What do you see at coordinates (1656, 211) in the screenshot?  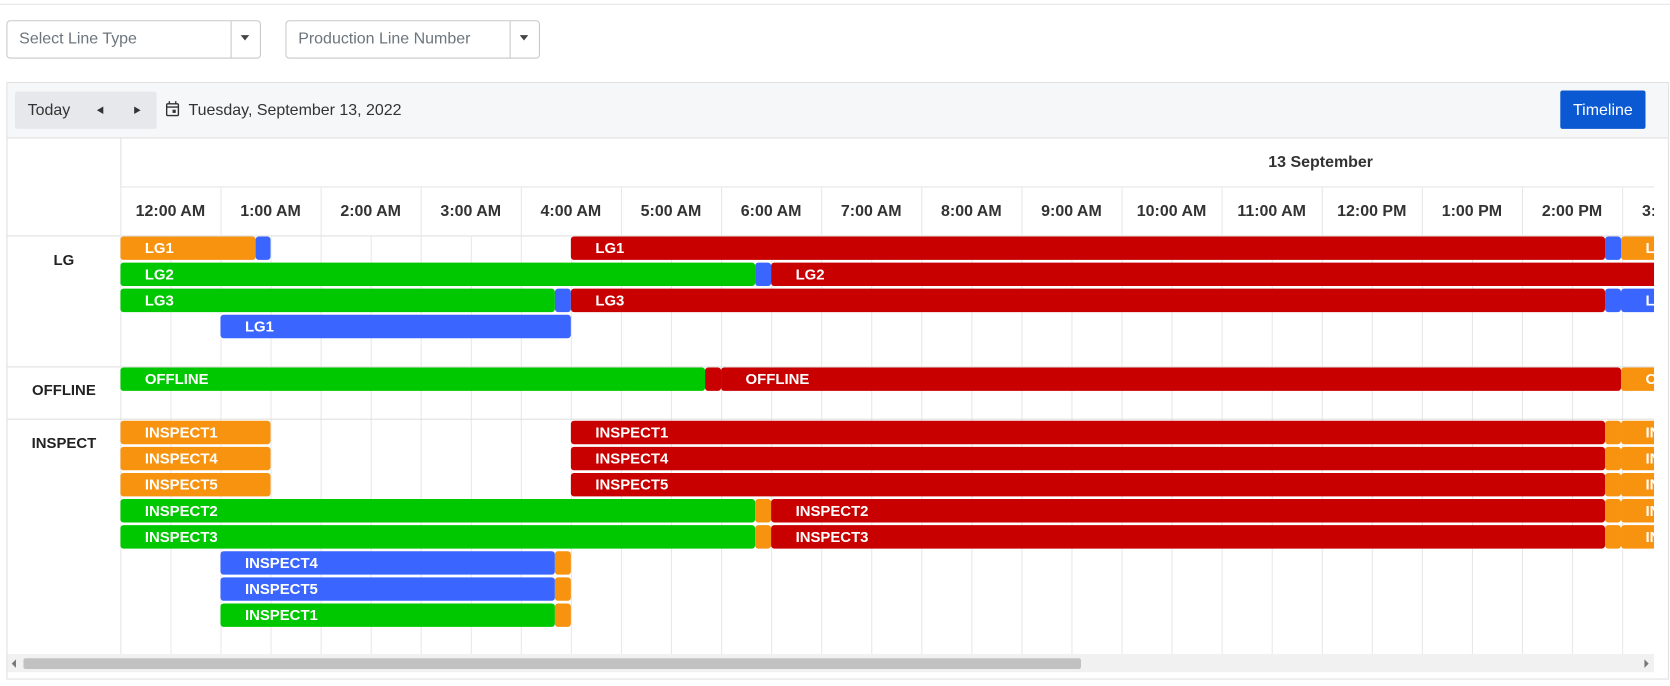 I see `hour-label: 3:00 PM` at bounding box center [1656, 211].